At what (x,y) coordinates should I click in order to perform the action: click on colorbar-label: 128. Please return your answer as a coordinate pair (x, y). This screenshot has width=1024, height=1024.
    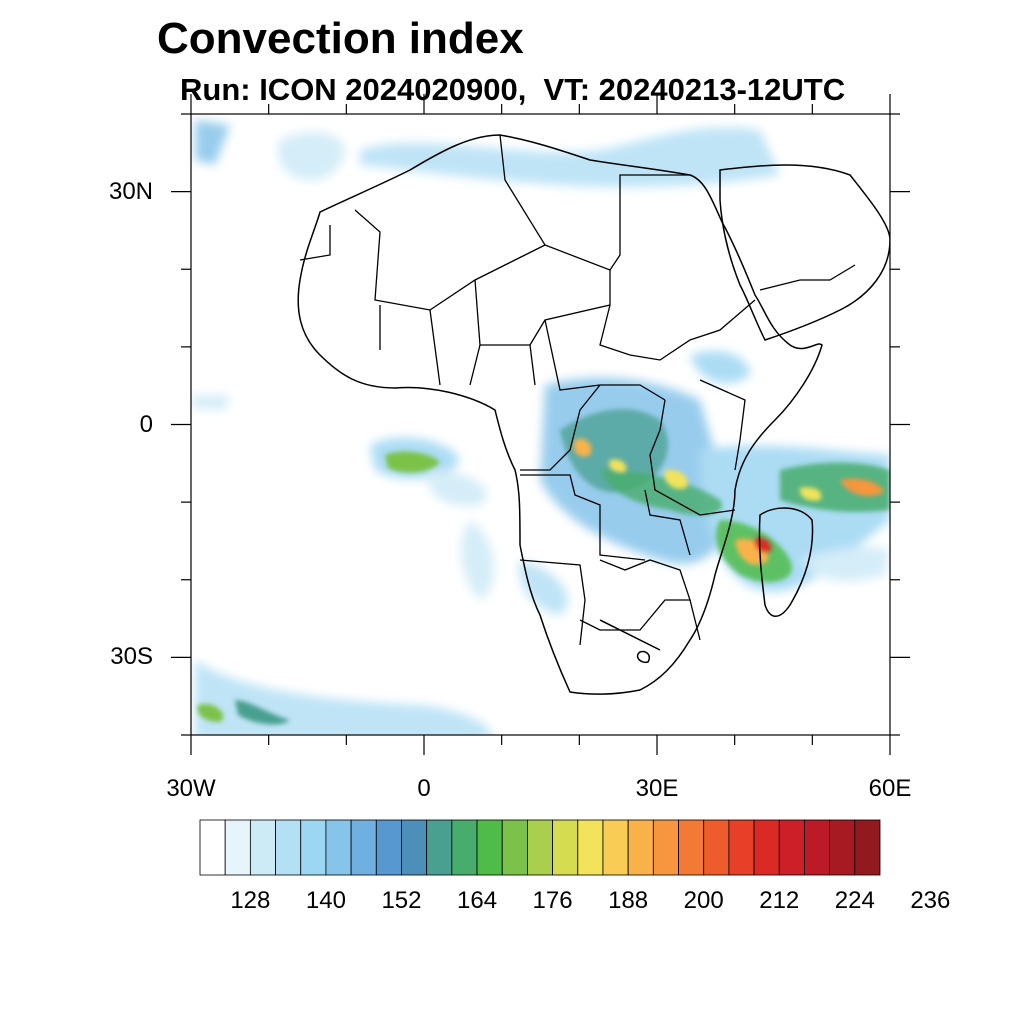
    Looking at the image, I should click on (250, 900).